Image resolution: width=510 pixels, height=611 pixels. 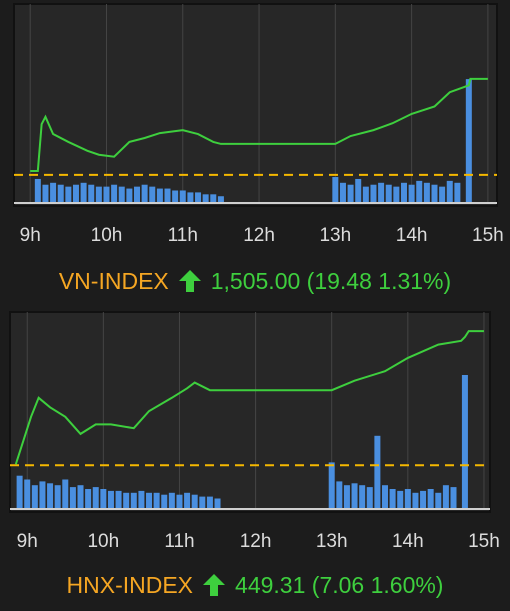 I want to click on index-change: (19.48 1.31%), so click(x=379, y=280).